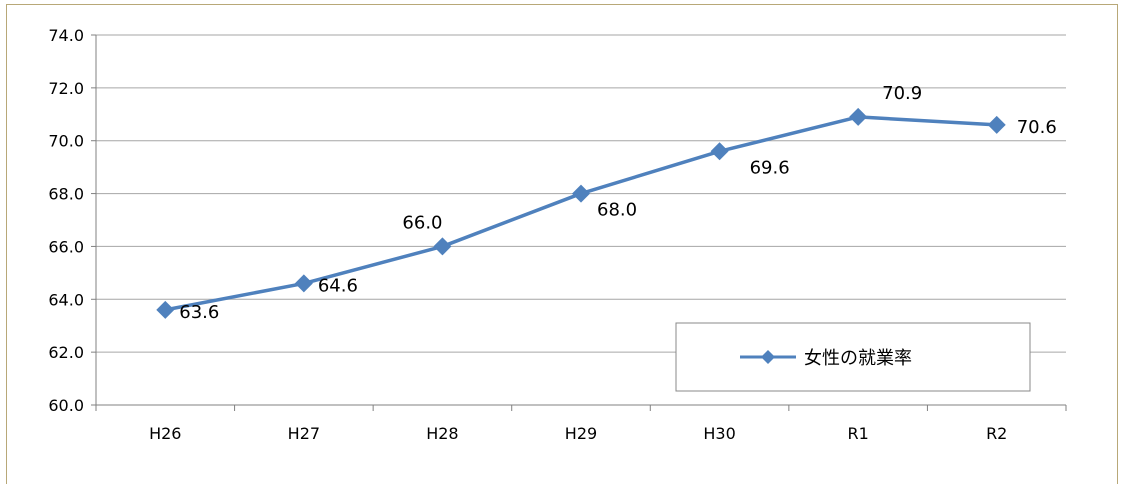 The image size is (1122, 484). Describe the element at coordinates (66, 141) in the screenshot. I see `y-tick-label: 70.0` at that location.